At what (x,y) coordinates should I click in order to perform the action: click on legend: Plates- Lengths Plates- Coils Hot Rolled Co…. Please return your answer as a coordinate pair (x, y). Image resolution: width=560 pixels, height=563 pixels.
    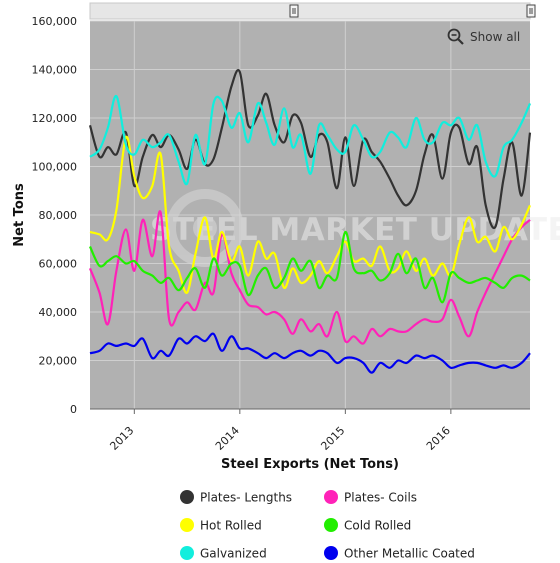
    Looking at the image, I should click on (327, 525).